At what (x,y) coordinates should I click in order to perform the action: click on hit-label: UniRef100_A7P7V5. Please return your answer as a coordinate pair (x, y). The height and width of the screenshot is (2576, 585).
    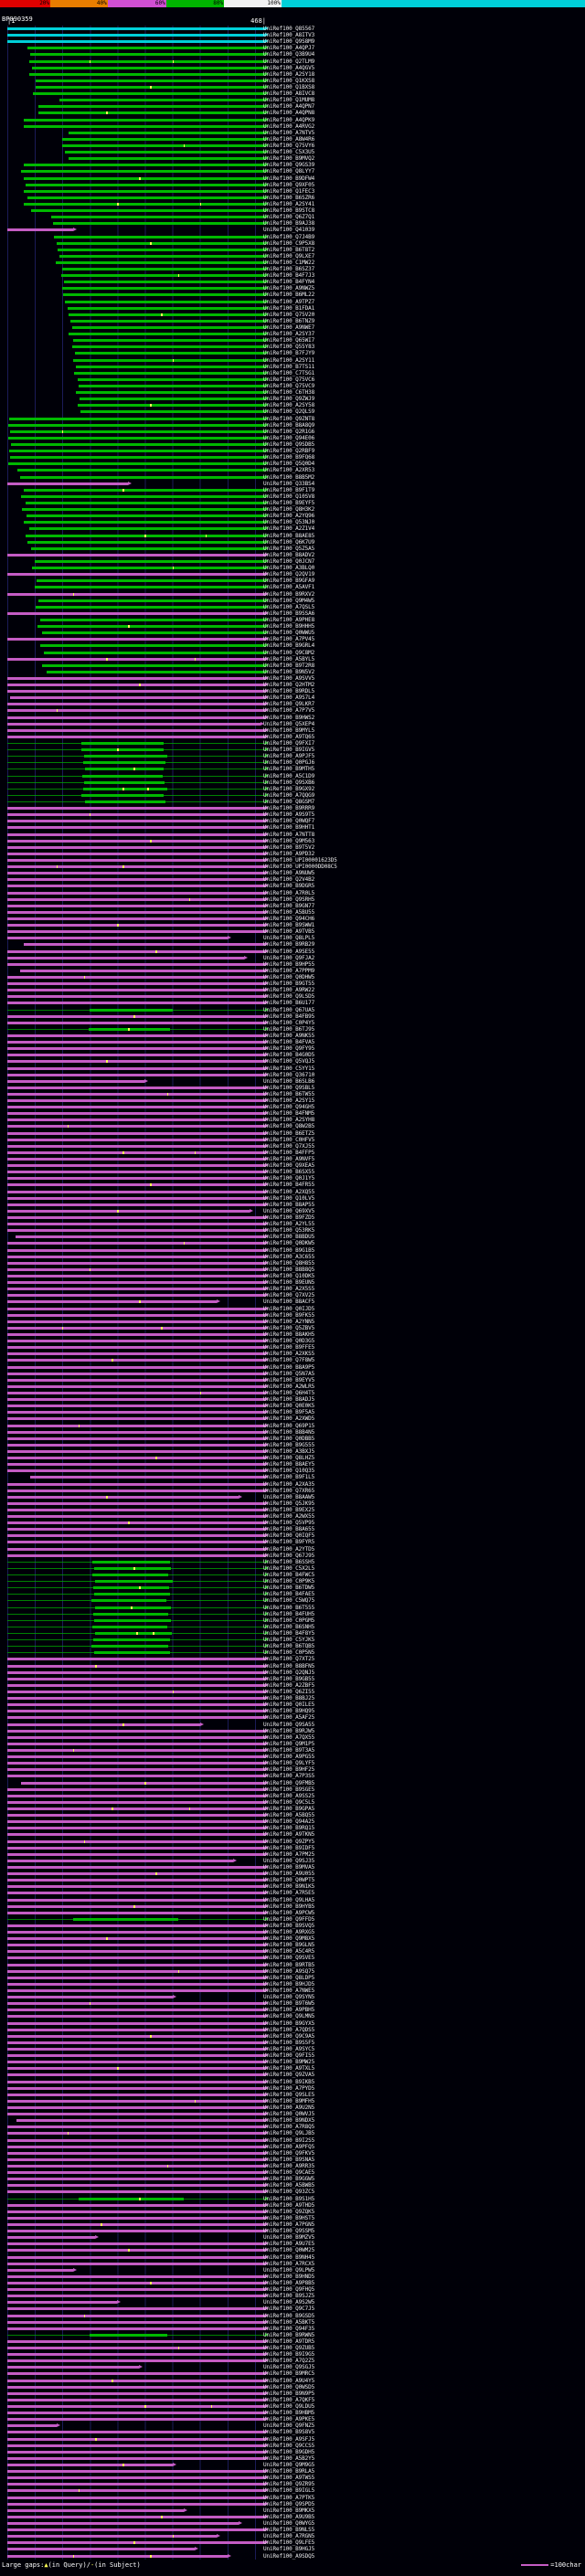
    Looking at the image, I should click on (289, 711).